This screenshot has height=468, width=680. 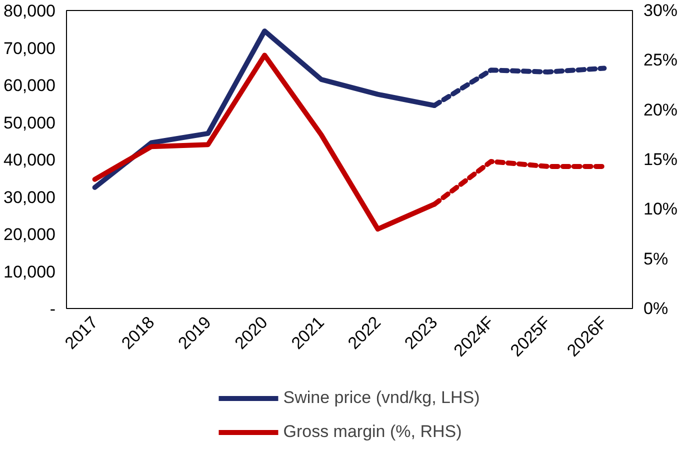 What do you see at coordinates (30, 197) in the screenshot?
I see `y-tick-label: 30,000` at bounding box center [30, 197].